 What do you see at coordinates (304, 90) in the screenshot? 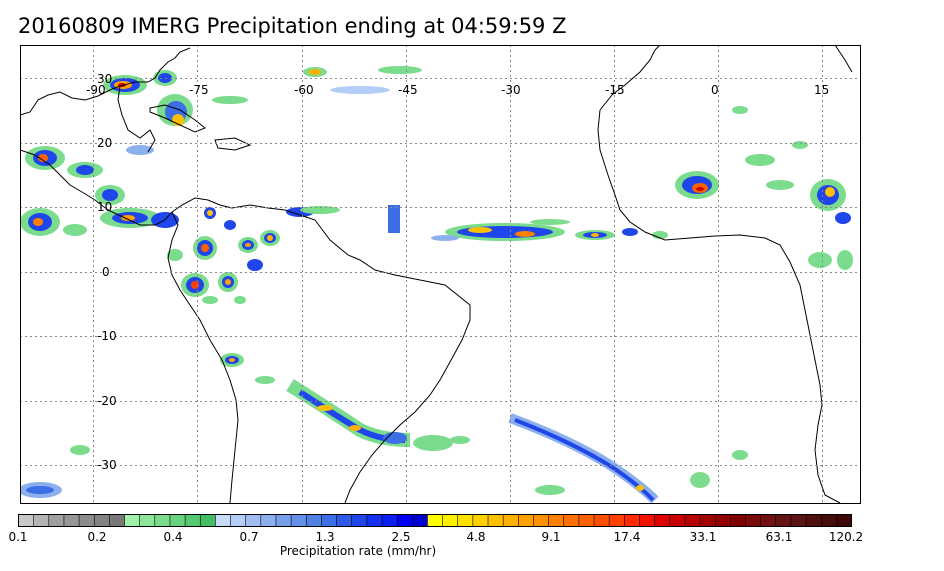
I see `lon-tick-label: -60` at bounding box center [304, 90].